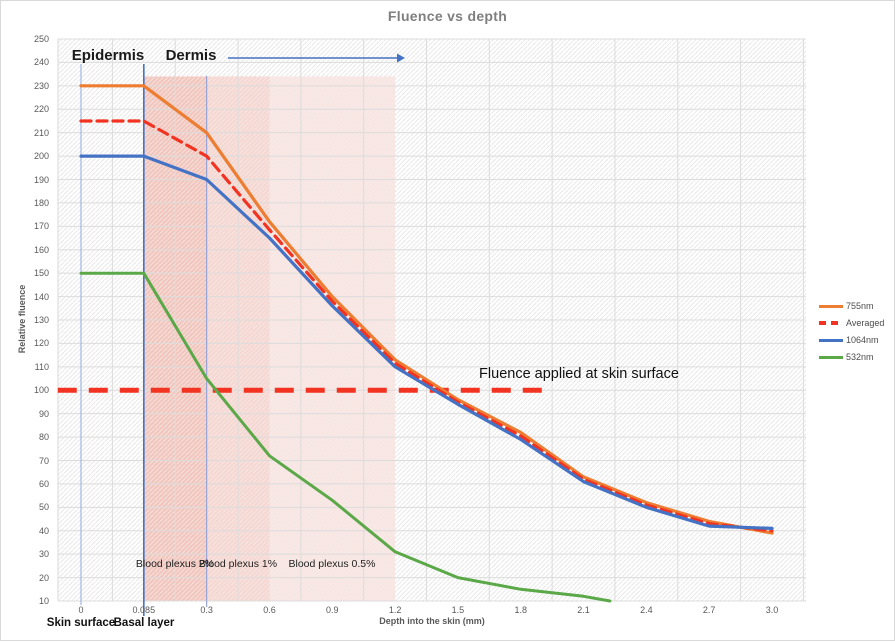 Image resolution: width=895 pixels, height=642 pixels. What do you see at coordinates (43, 413) in the screenshot?
I see `y-tick-label: 90` at bounding box center [43, 413].